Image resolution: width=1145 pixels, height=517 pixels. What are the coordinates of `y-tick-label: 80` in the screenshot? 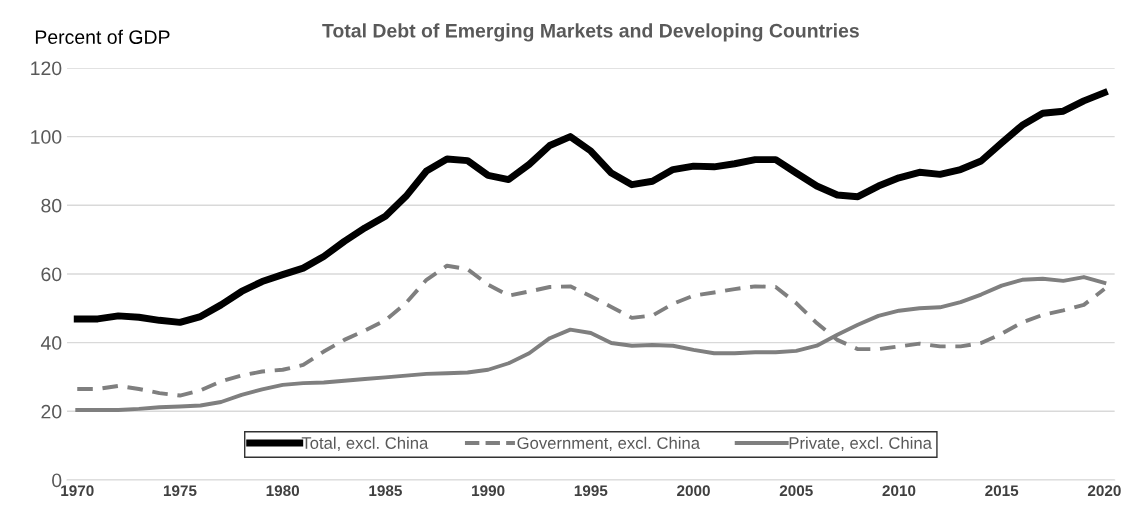 It's located at (51, 205).